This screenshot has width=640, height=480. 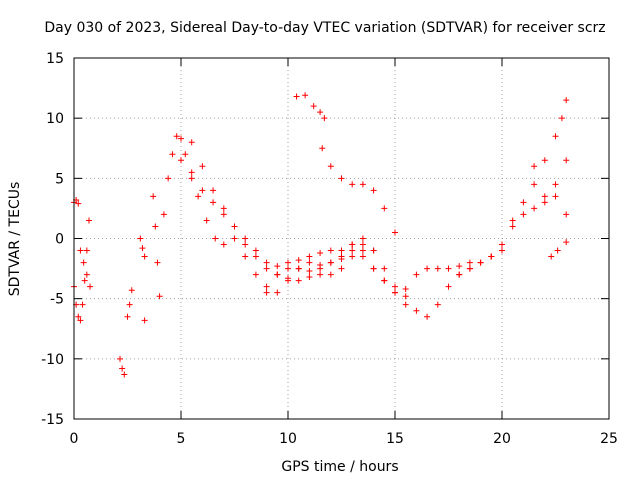 I want to click on series-arc-2.5h, so click(x=129, y=303).